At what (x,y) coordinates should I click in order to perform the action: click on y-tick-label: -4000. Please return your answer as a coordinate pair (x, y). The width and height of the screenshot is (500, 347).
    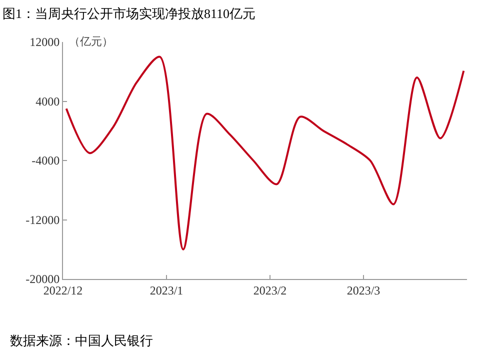
    Looking at the image, I should click on (46, 161).